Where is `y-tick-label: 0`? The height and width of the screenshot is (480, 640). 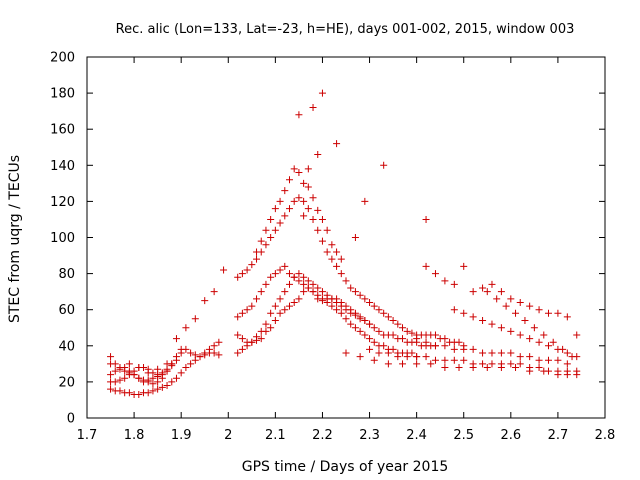 y-tick-label: 0 is located at coordinates (71, 419).